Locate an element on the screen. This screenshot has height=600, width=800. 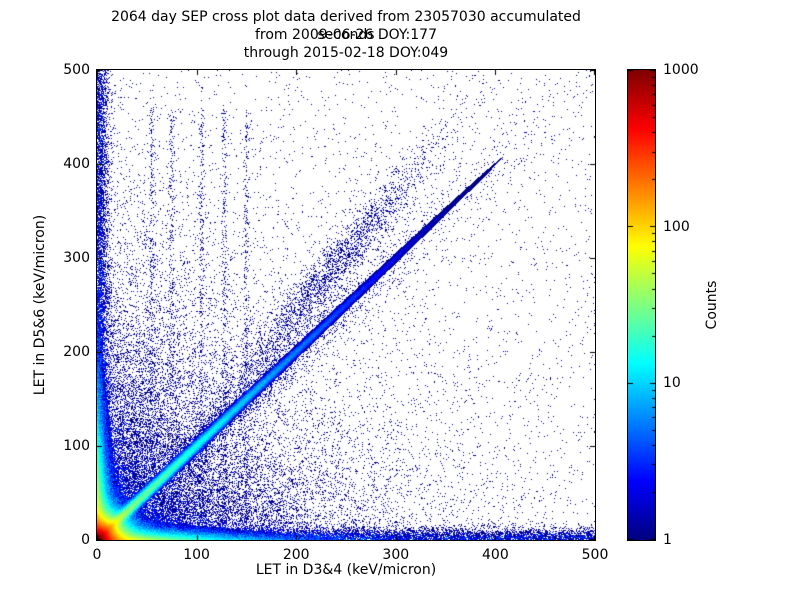
colorbar-tick-label: 100 is located at coordinates (676, 226).